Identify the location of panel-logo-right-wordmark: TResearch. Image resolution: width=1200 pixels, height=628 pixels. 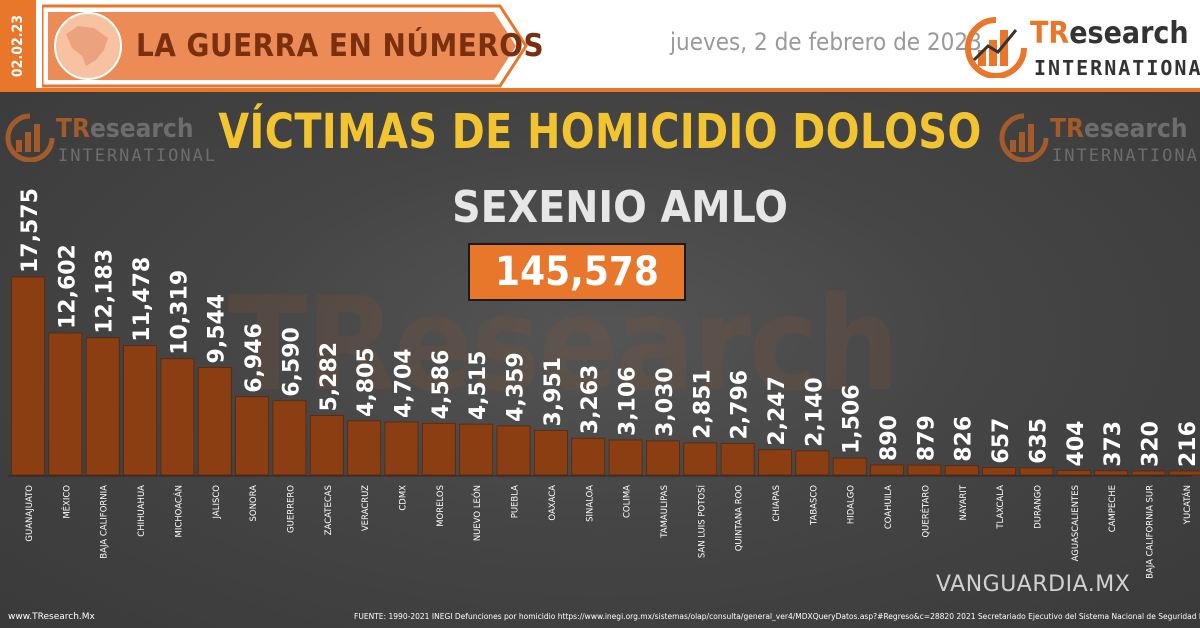
(1119, 129).